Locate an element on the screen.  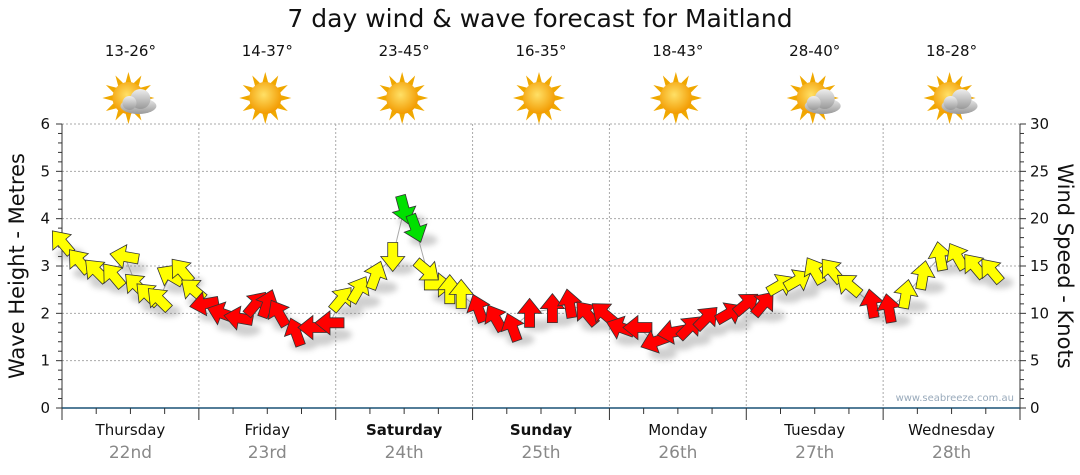
y2-tick-label: 30 is located at coordinates (1039, 124).